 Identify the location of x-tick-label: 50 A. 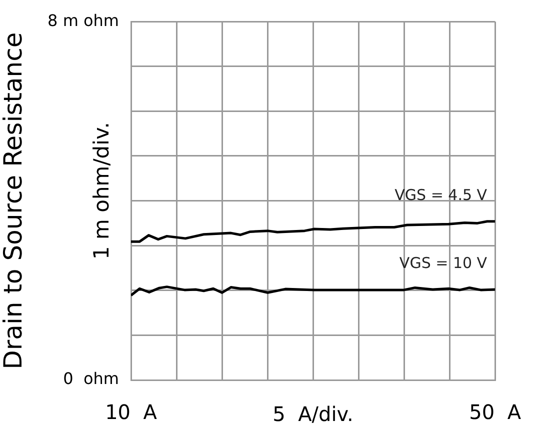
(495, 412).